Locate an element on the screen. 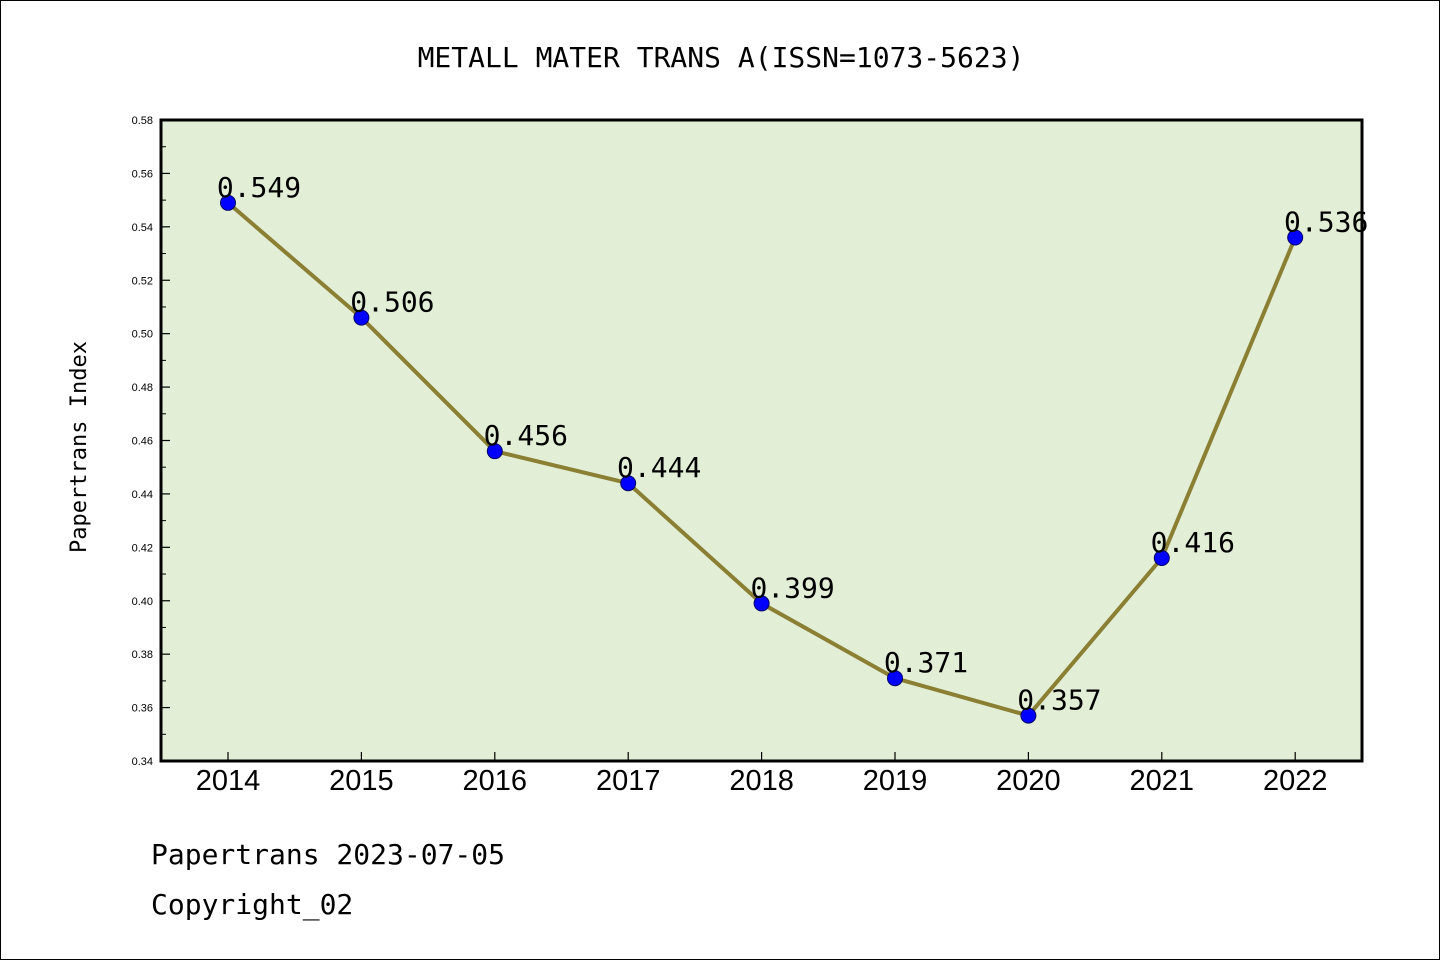  y-tick-label: 0.48 is located at coordinates (142, 388).